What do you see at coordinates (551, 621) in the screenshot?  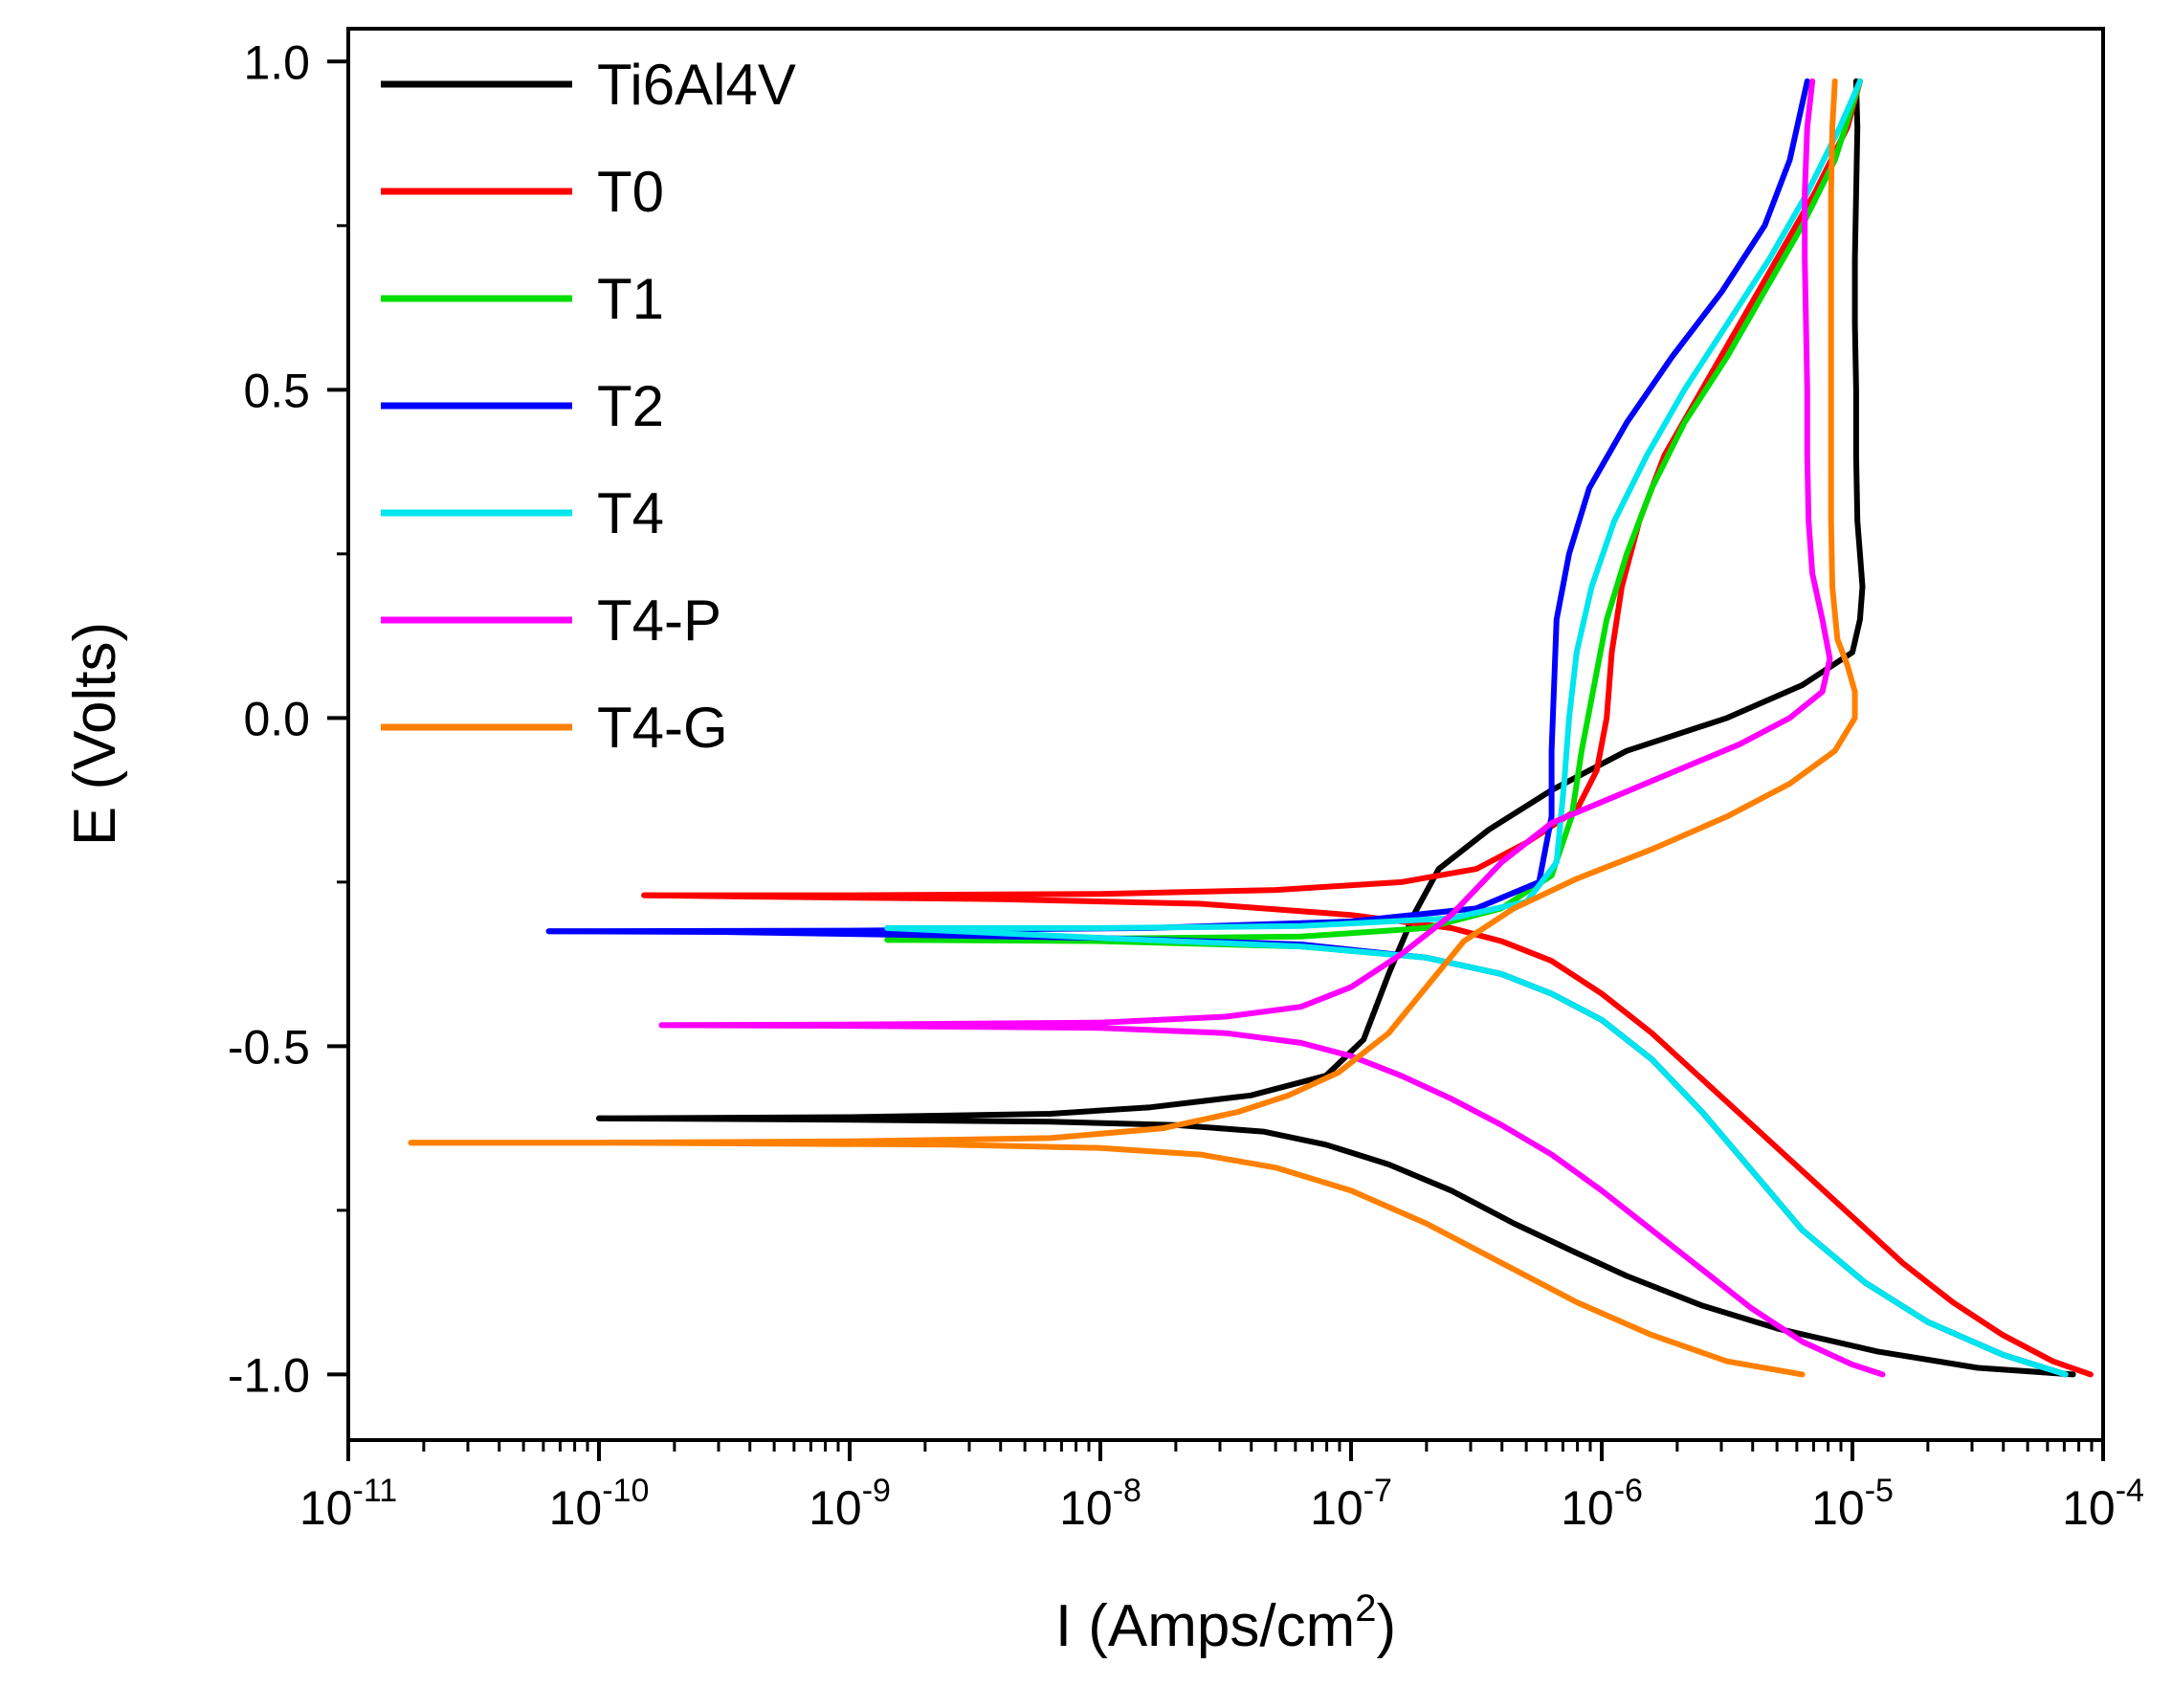 I see `legend-item: T4-P` at bounding box center [551, 621].